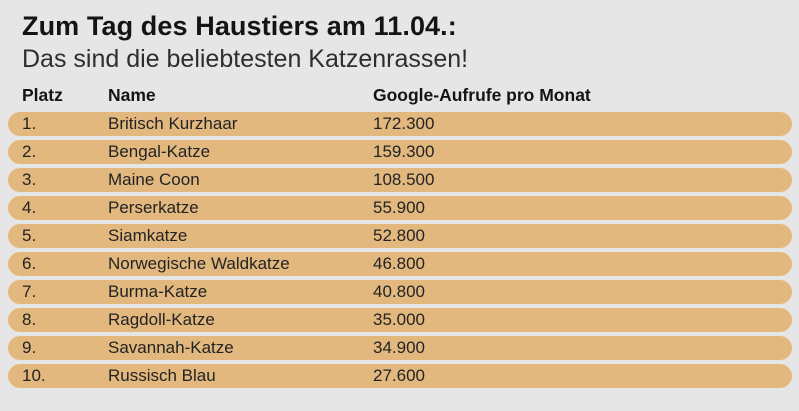  I want to click on column-header-rank: Platz, so click(42, 95).